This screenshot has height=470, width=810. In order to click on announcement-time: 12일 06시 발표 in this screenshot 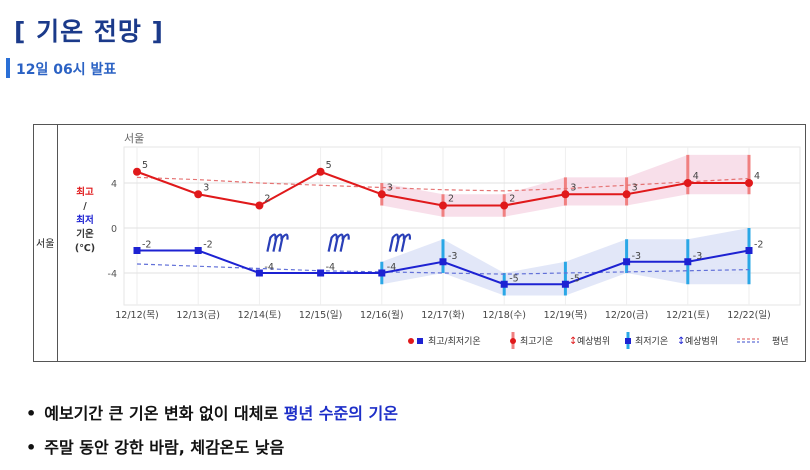, I will do `click(66, 70)`.